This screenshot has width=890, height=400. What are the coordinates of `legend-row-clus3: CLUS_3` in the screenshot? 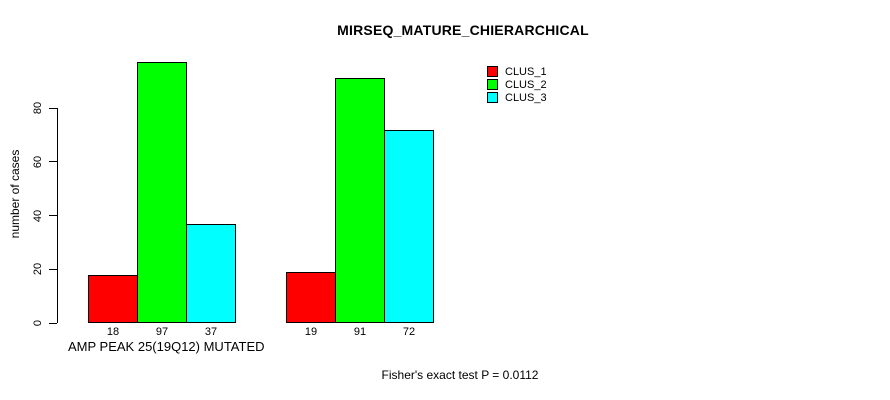 It's located at (517, 97).